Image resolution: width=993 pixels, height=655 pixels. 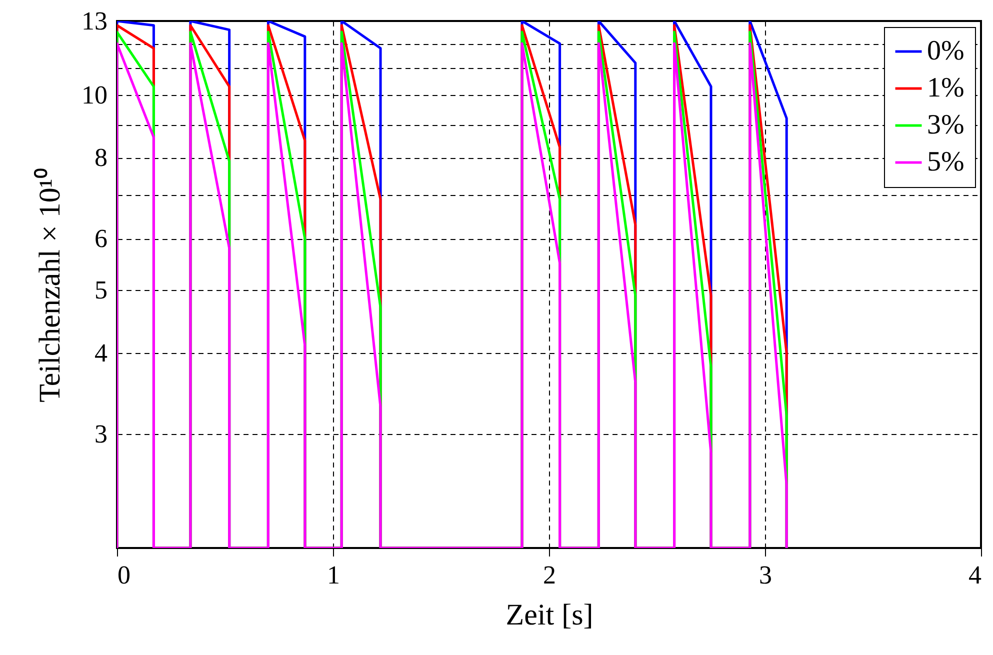 I want to click on y-axis-title: Teilchenzahl × 10¹⁰, so click(x=50, y=285).